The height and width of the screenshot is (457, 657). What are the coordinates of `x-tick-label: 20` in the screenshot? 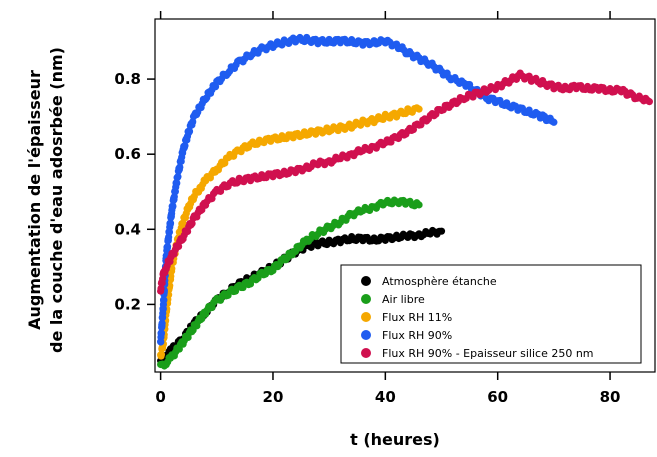 It's located at (273, 397).